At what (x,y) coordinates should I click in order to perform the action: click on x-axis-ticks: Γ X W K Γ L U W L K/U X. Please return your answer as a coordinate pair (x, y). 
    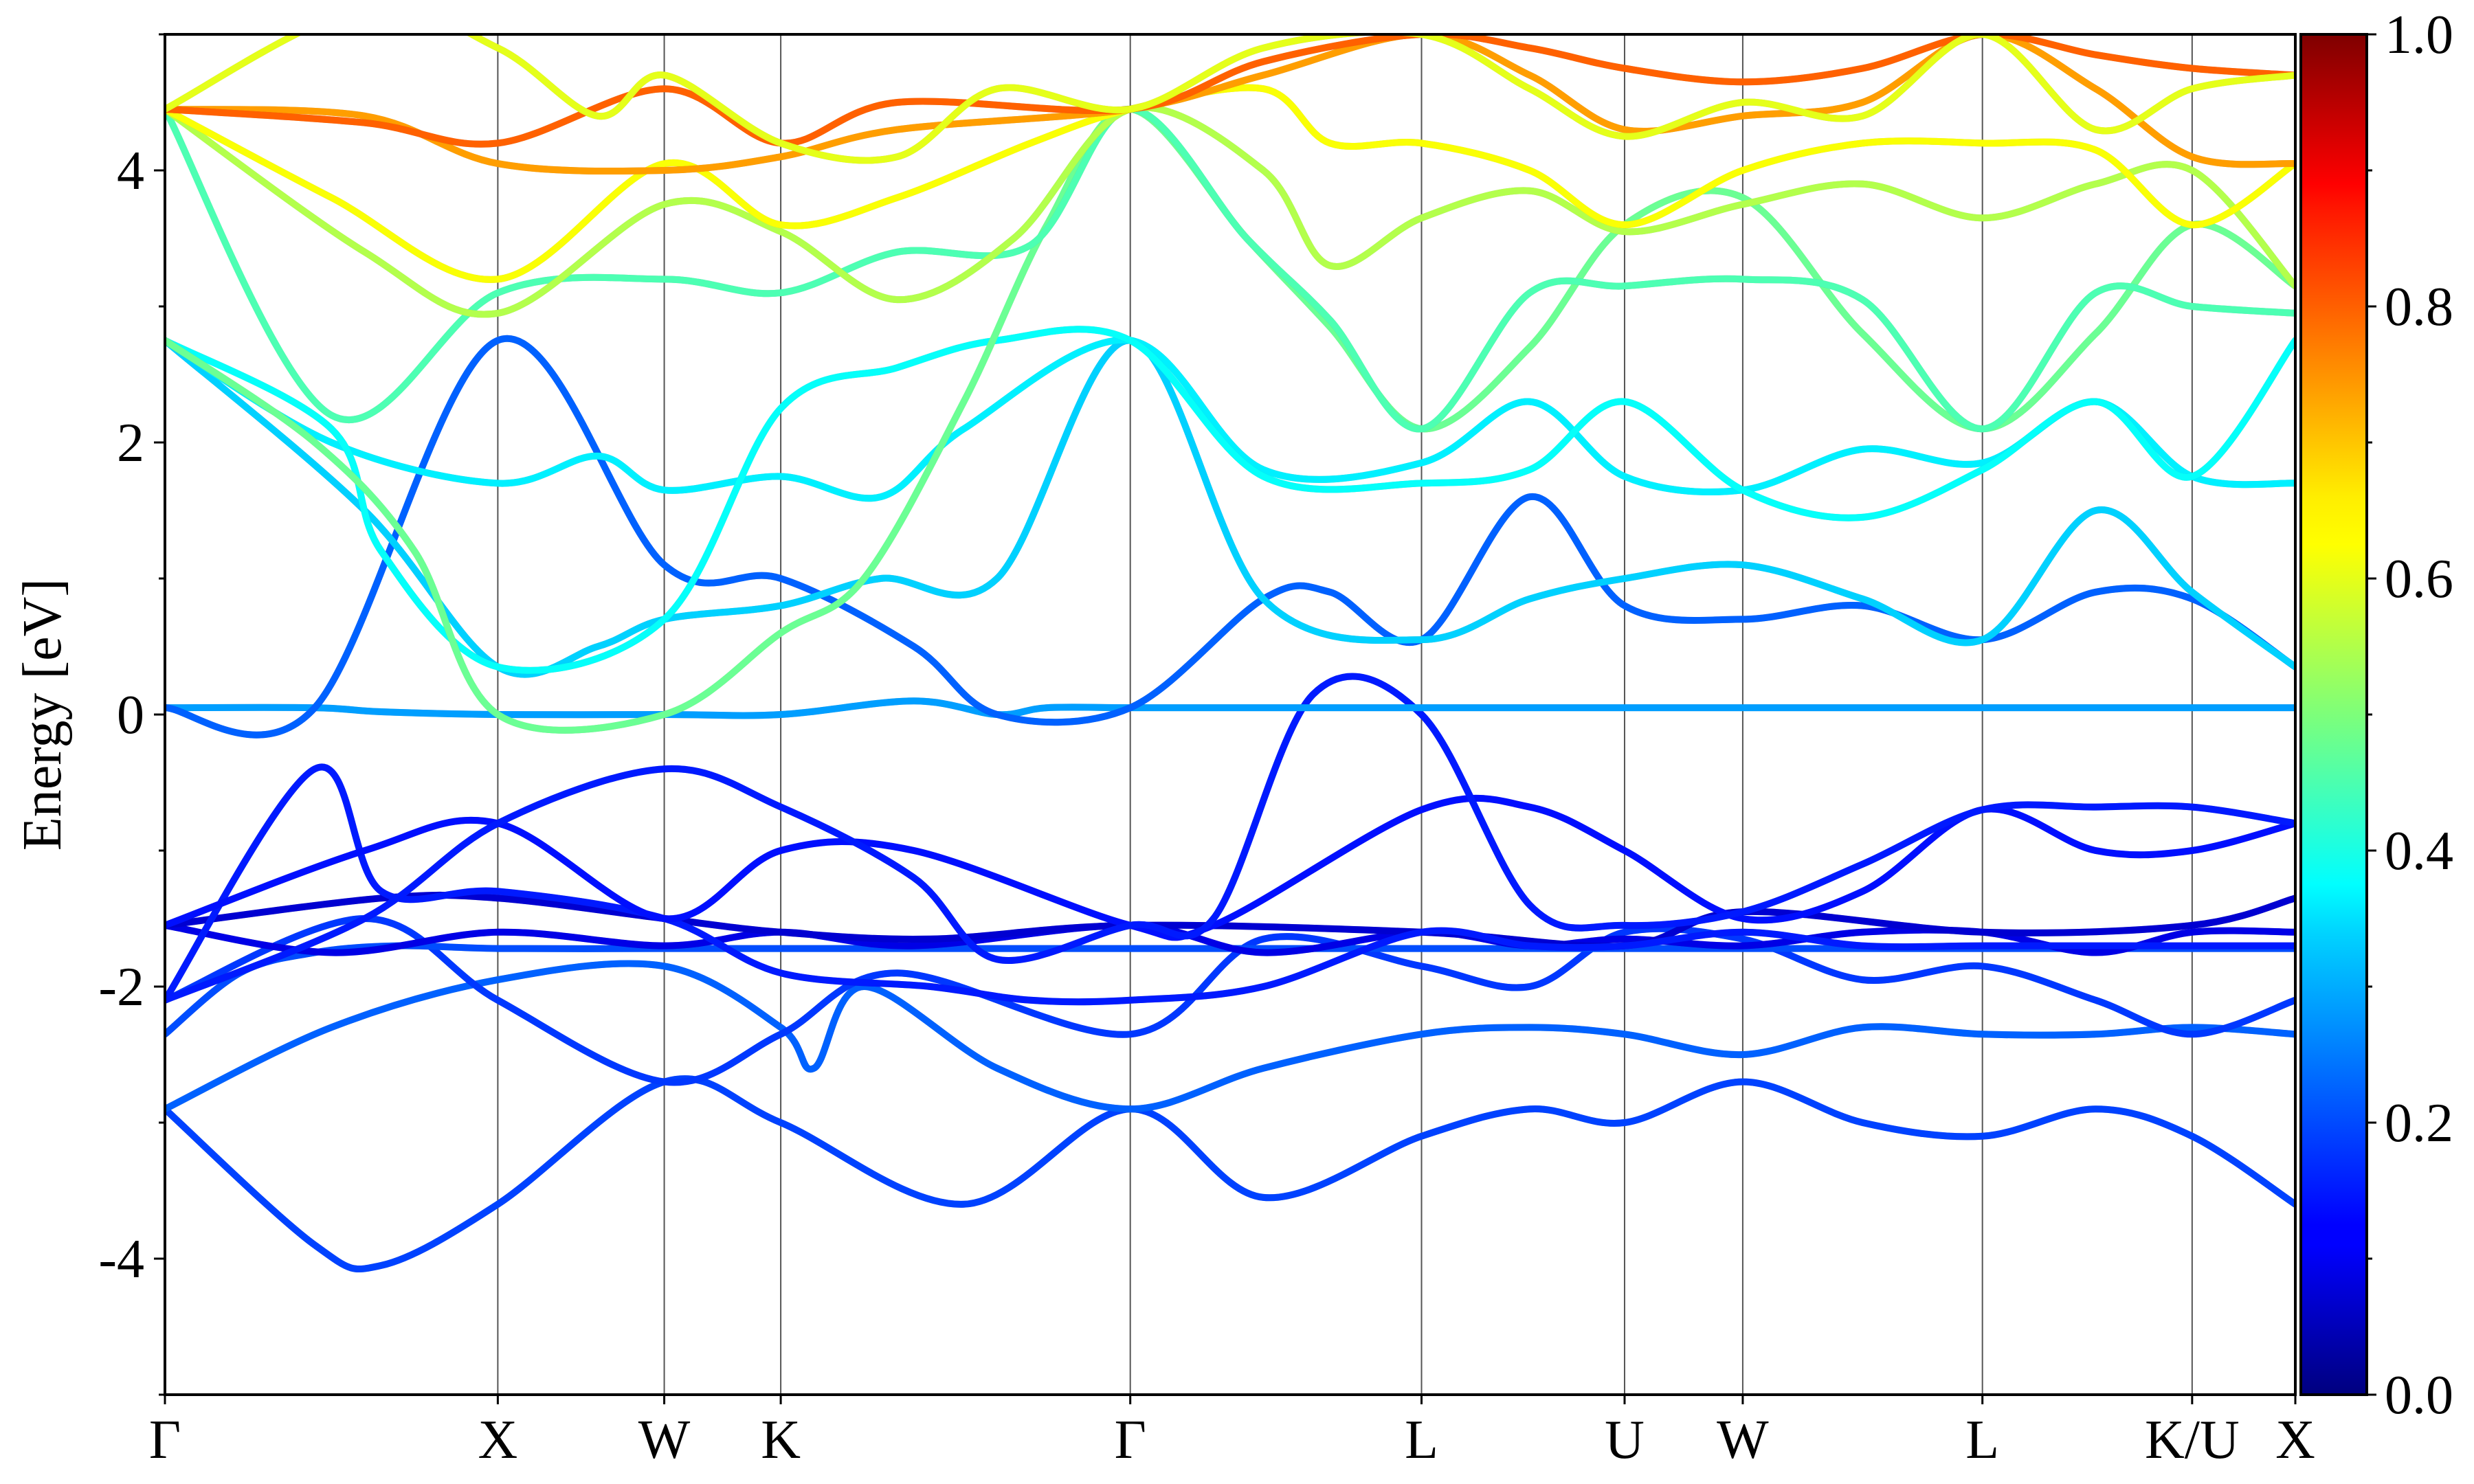
    Looking at the image, I should click on (1232, 1432).